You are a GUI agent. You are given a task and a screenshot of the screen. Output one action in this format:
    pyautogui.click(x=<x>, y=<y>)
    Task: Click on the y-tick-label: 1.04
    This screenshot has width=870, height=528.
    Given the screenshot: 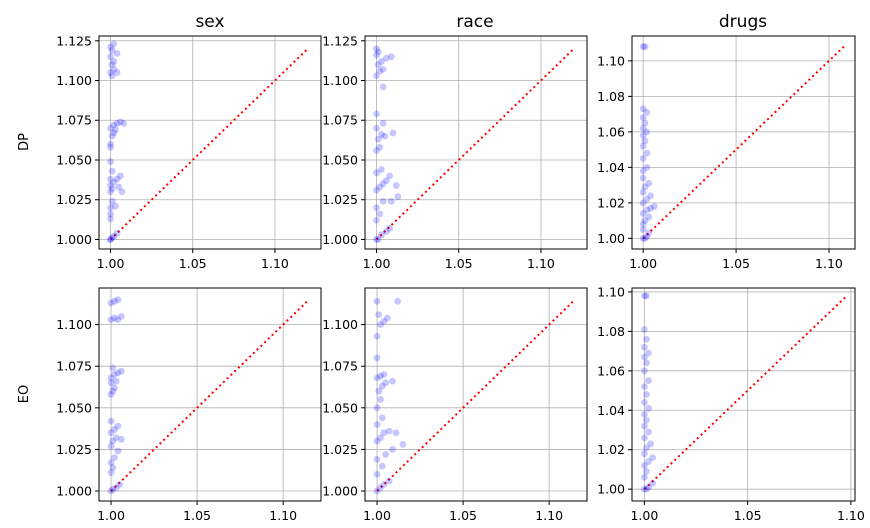 What is the action you would take?
    pyautogui.click(x=611, y=167)
    